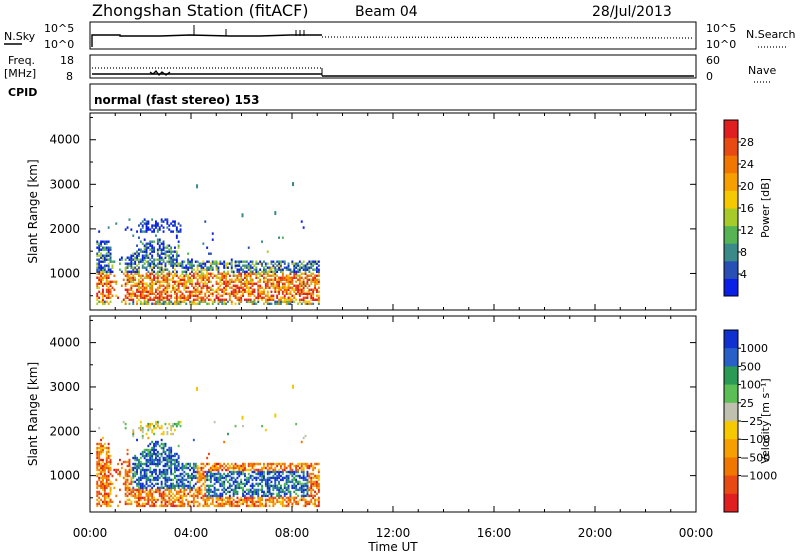 This screenshot has height=554, width=800. I want to click on colorbar-segment, so click(731, 181).